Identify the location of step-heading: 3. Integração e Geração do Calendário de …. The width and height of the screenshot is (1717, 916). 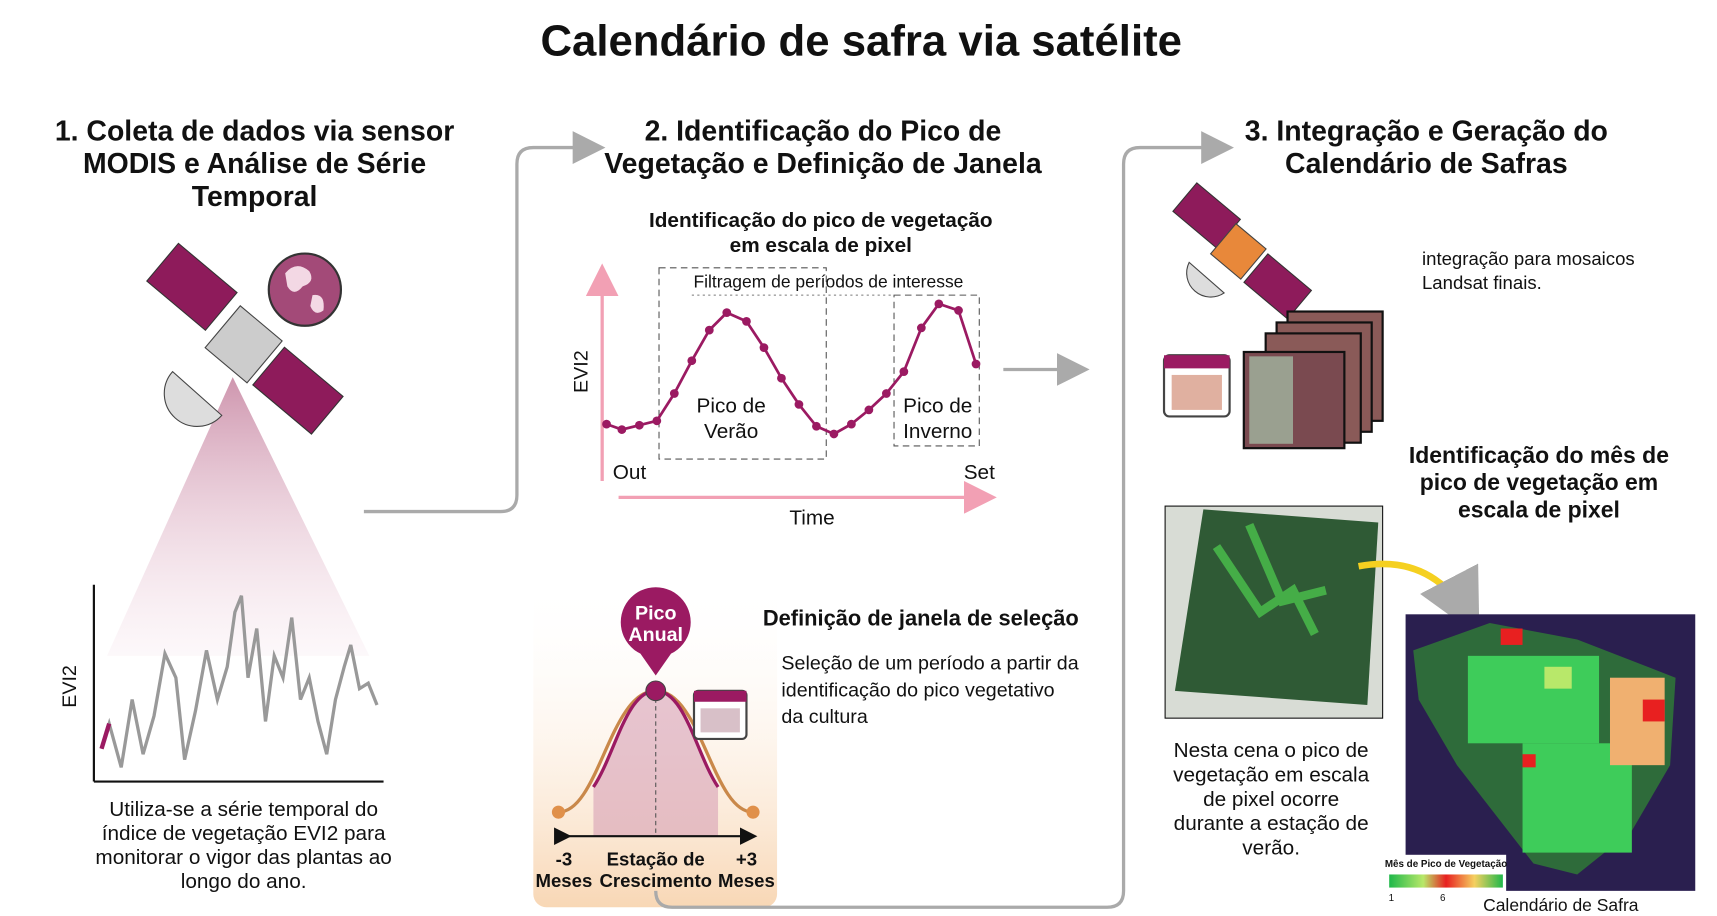
(1426, 147).